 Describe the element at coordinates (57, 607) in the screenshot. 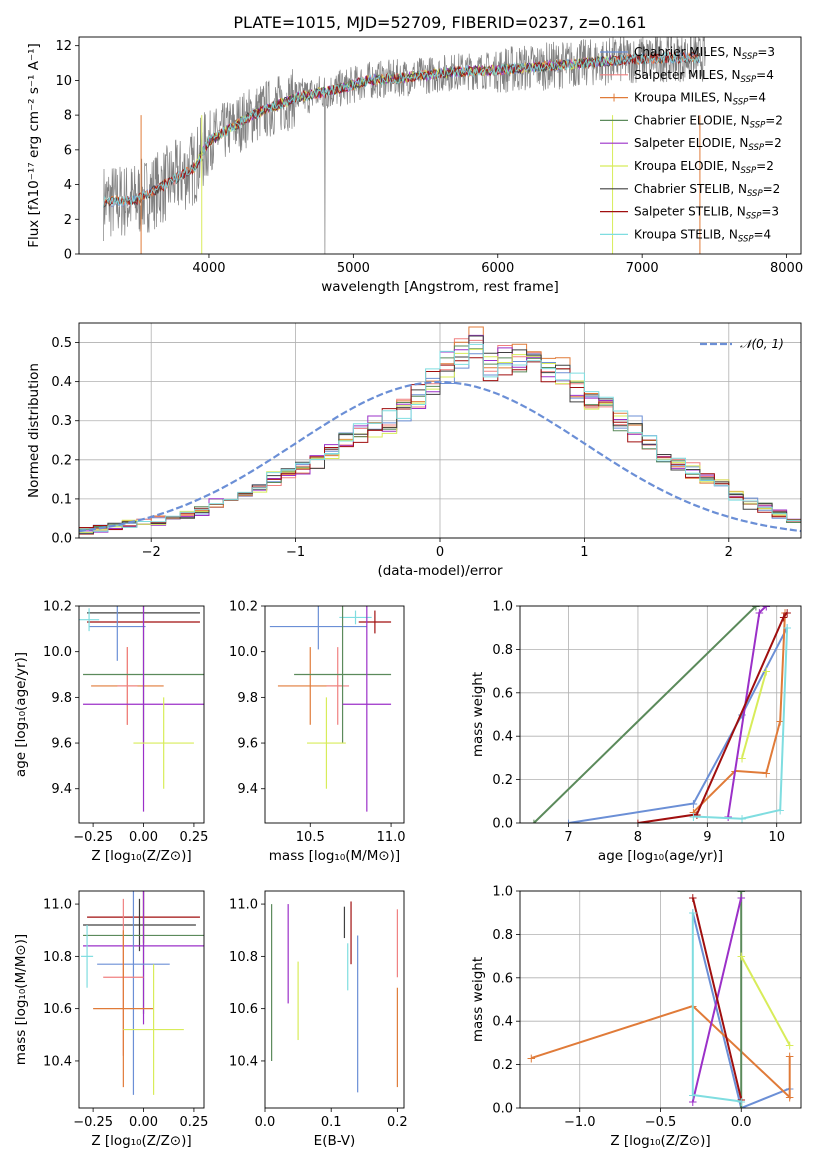

I see `y-tick-label: 10.2` at that location.